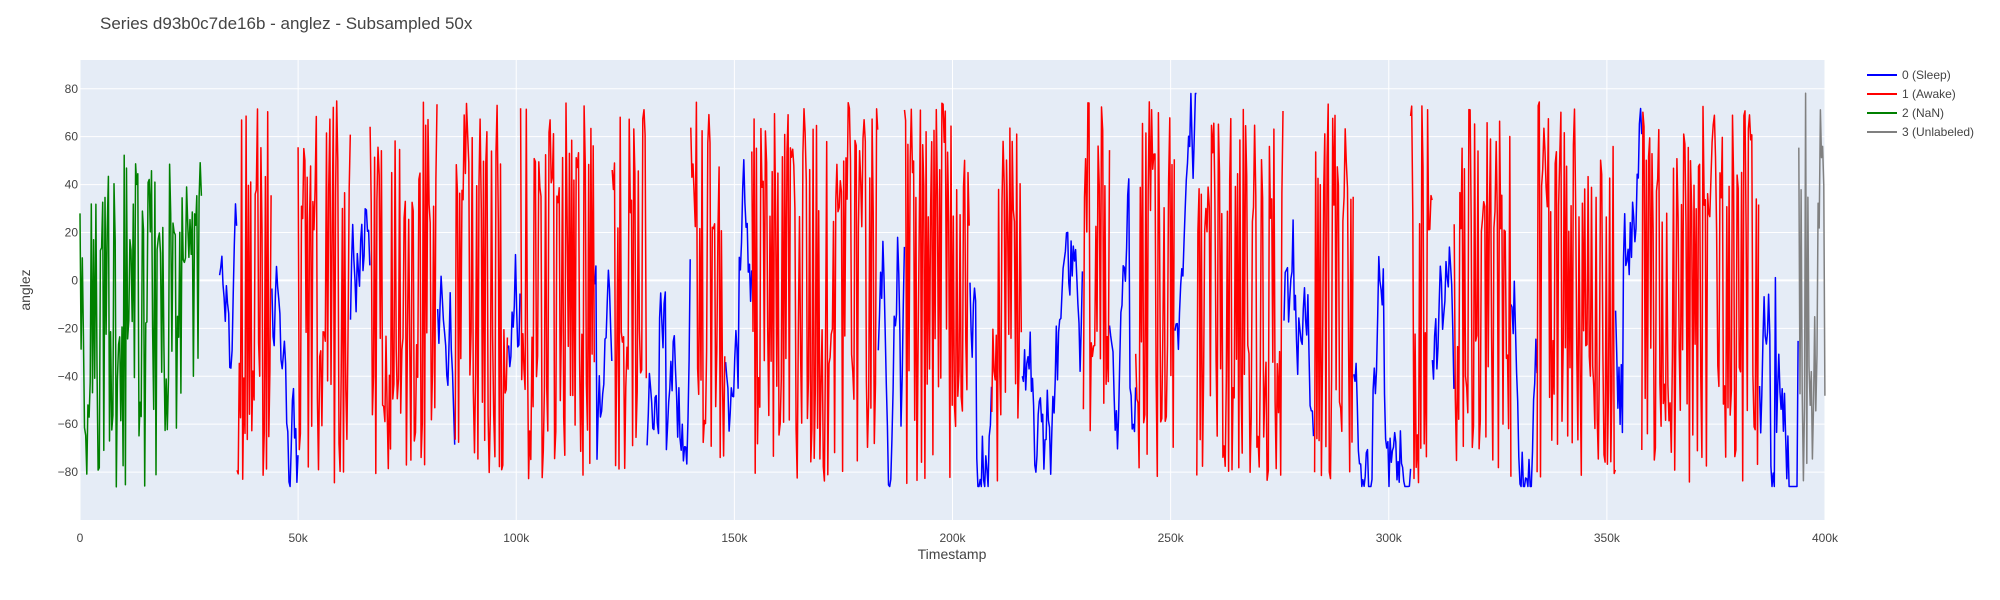  I want to click on legend-item: 3 (Unlabeled), so click(1920, 132).